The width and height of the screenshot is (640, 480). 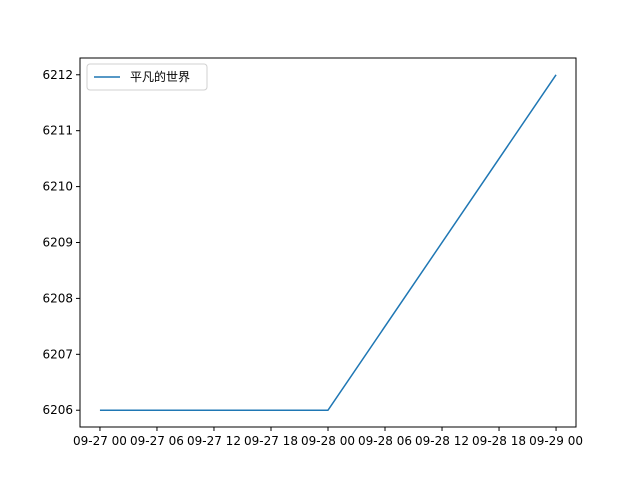 I want to click on x-tick-label: 09-27 00, so click(x=100, y=441).